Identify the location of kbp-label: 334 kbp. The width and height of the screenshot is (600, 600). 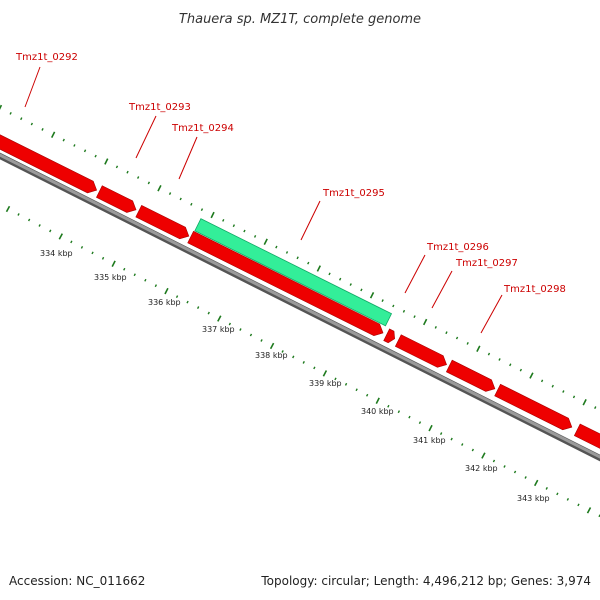
(56, 253).